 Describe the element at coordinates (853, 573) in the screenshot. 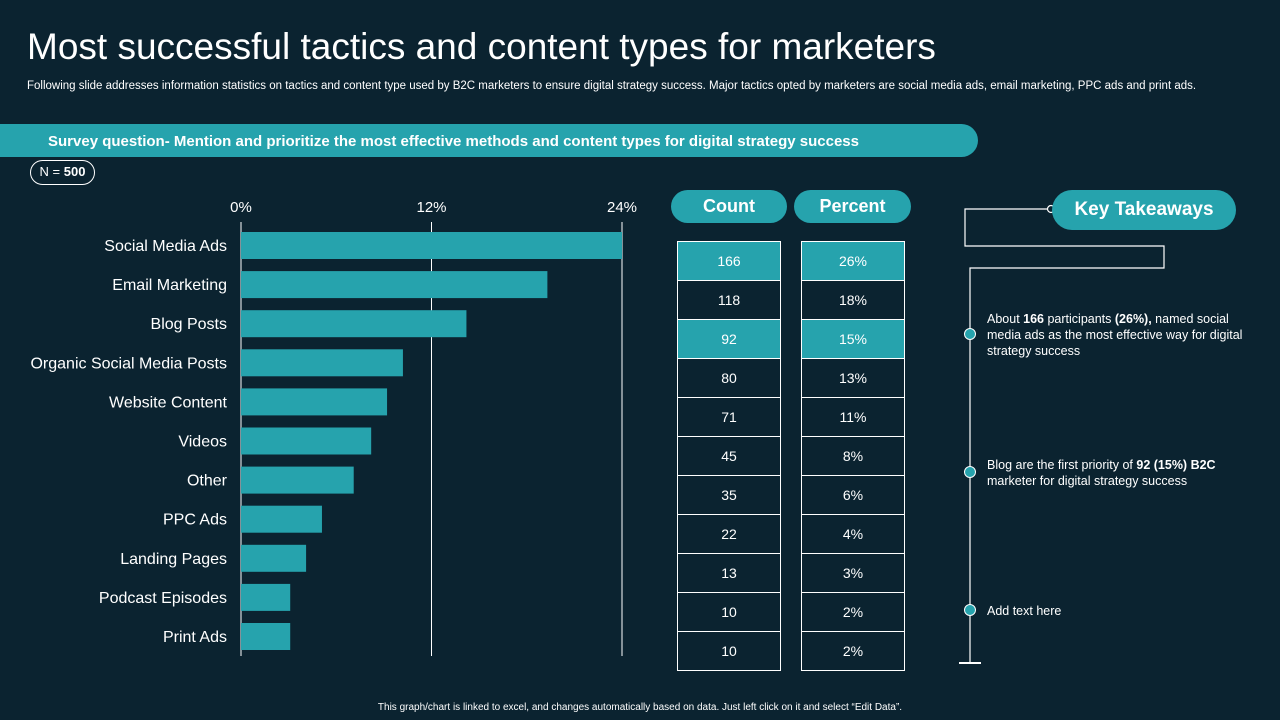

I see `percent-cell: 3%` at that location.